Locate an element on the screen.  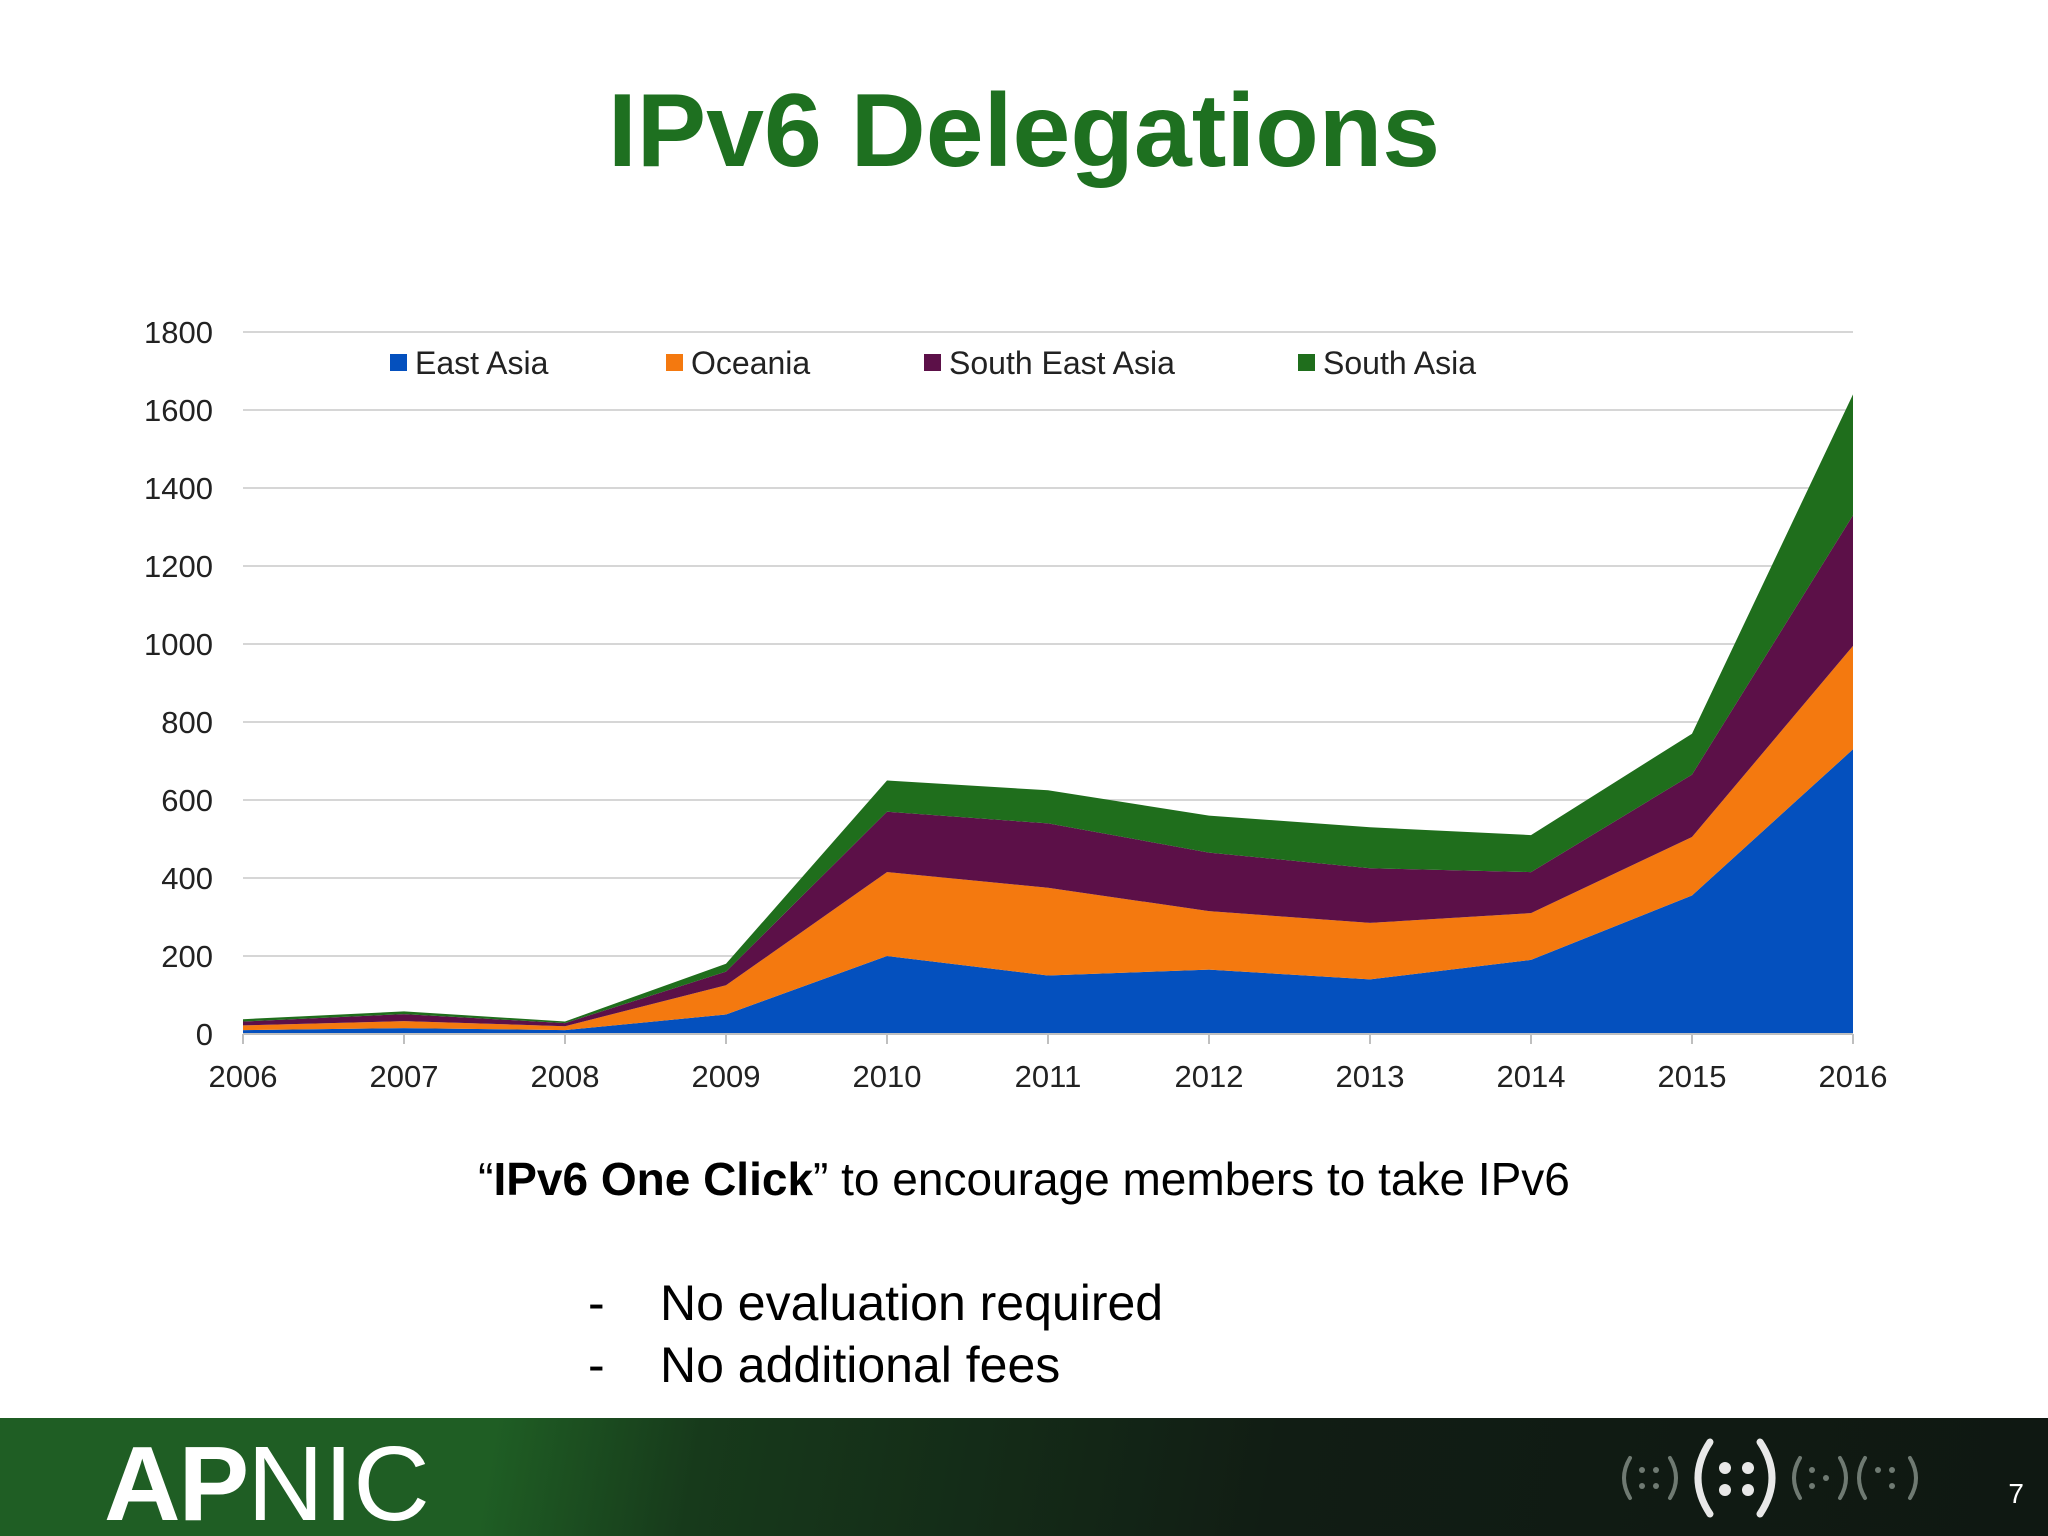
bullet-text: No evaluation required is located at coordinates (912, 1303).